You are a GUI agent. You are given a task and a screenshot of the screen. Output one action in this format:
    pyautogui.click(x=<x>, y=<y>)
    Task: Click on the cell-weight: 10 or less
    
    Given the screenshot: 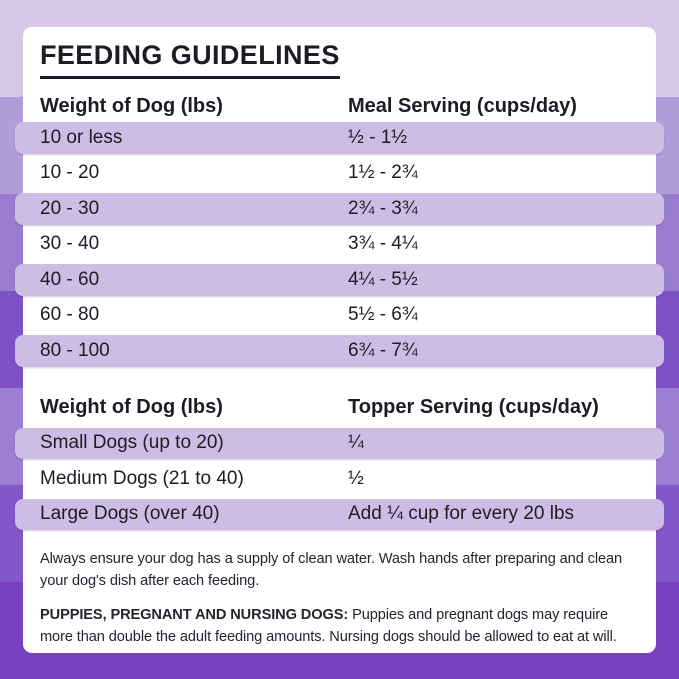 What is the action you would take?
    pyautogui.click(x=81, y=137)
    